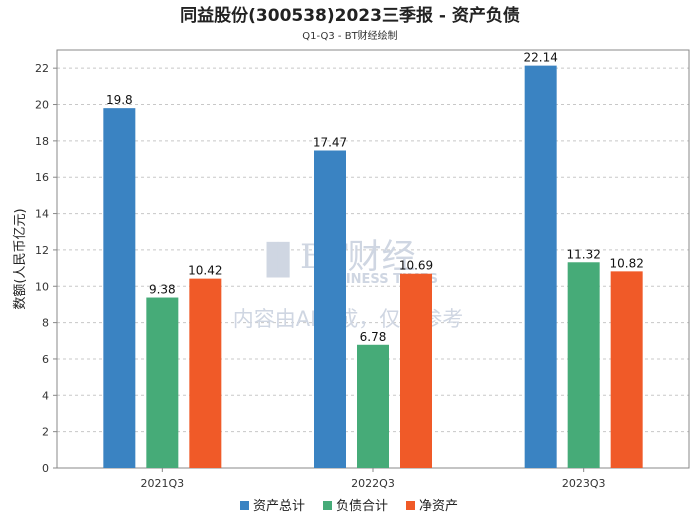 The image size is (700, 524). Describe the element at coordinates (362, 506) in the screenshot. I see `legend-item: 负债合计` at that location.